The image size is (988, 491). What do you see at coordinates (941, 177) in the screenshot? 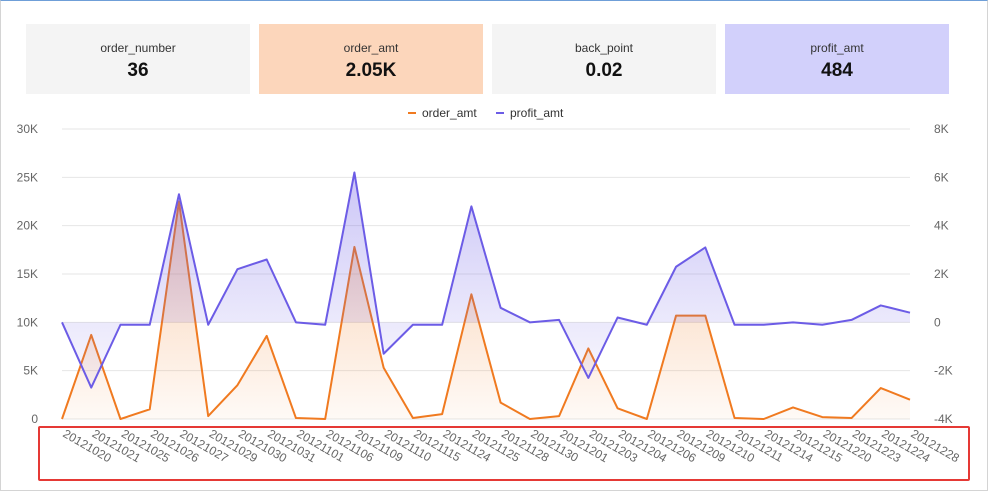
I see `y-right-tick-label: 6K` at bounding box center [941, 177].